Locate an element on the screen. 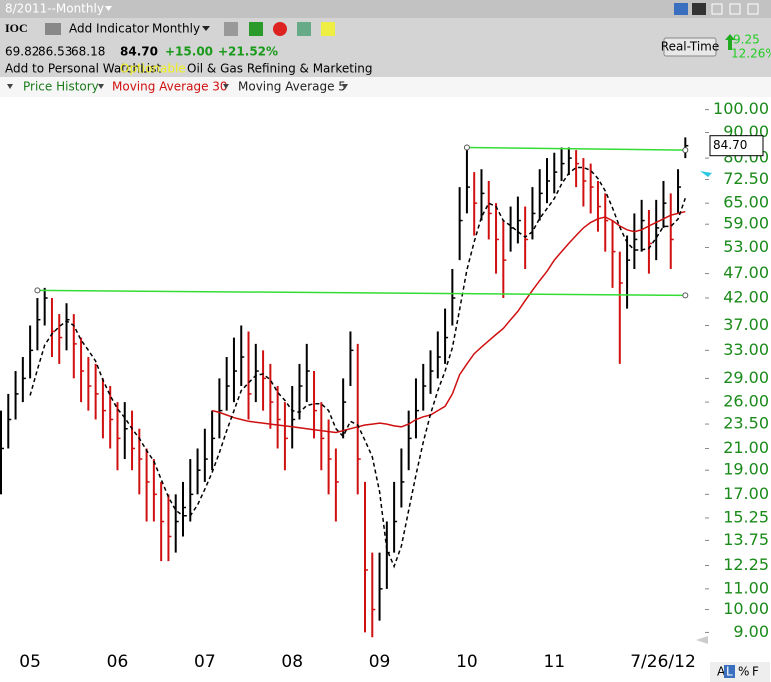 This screenshot has width=771, height=682. y-tick-label: 13.75 is located at coordinates (746, 539).